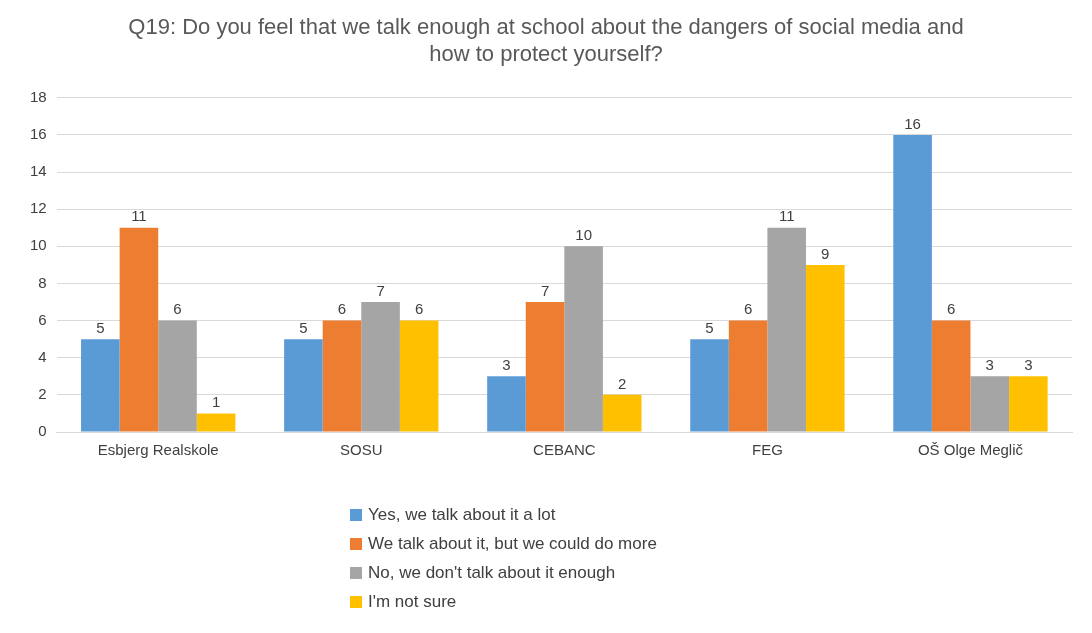  I want to click on legend-label: We talk about it, but we could do more, so click(512, 543).